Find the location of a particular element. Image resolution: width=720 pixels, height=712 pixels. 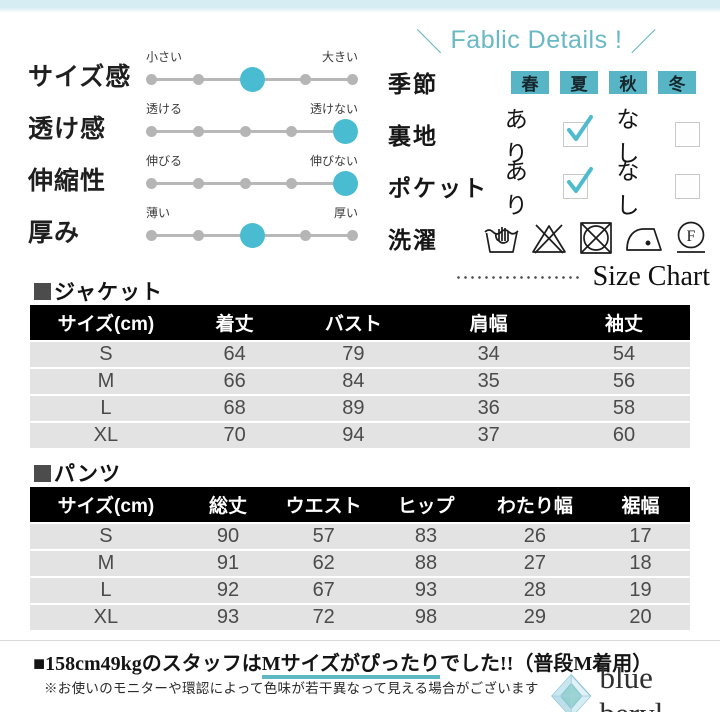

column-header: 着丈 is located at coordinates (234, 322).